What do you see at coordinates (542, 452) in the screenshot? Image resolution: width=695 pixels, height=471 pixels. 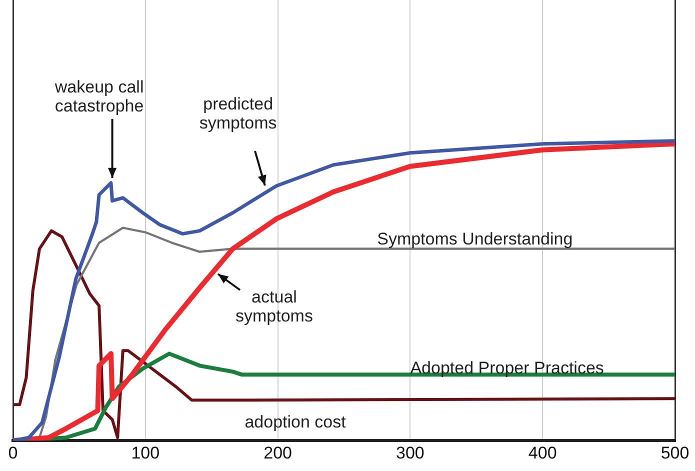 I see `x-tick-label: 400` at bounding box center [542, 452].